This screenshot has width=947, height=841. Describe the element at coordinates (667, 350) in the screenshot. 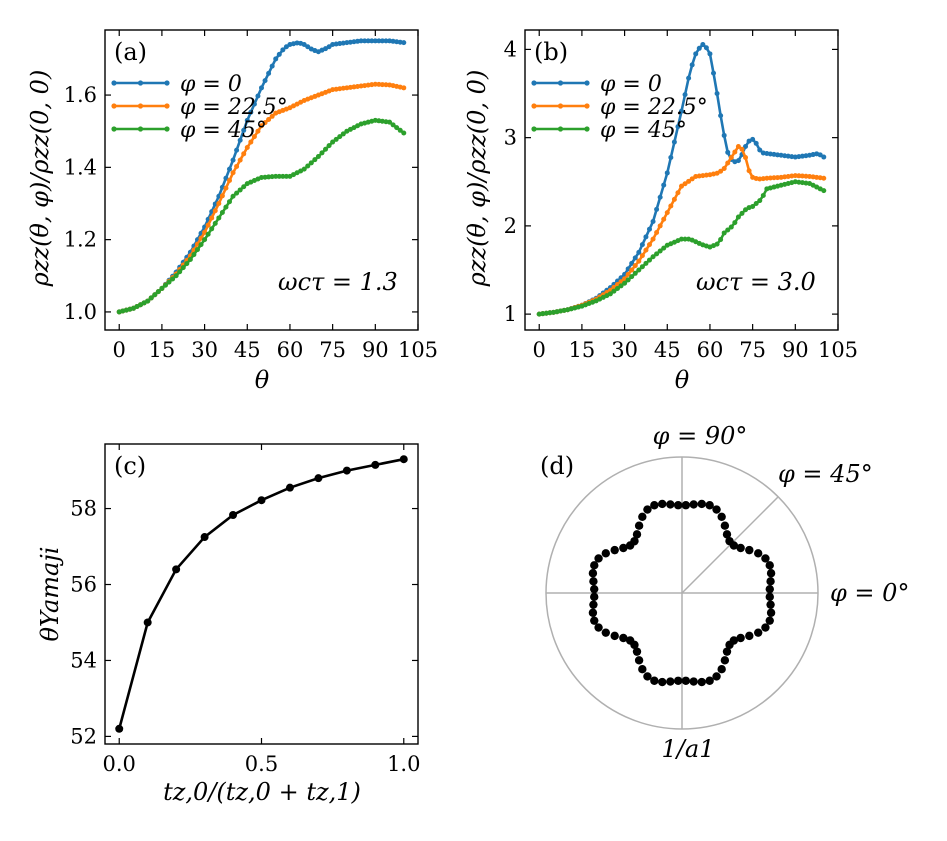

I see `panel-b-xtick-label-3: 45` at that location.